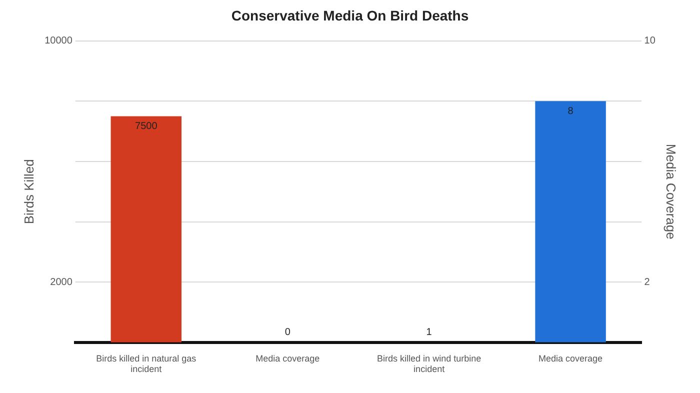 The width and height of the screenshot is (700, 393). What do you see at coordinates (146, 363) in the screenshot?
I see `x-tick-label: Birds killed in natural gas incident` at bounding box center [146, 363].